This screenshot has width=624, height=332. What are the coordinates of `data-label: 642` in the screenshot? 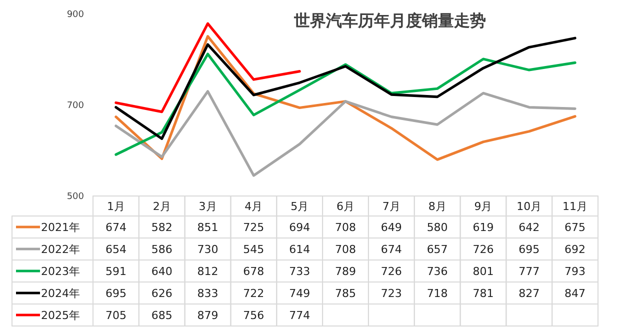 It's located at (529, 227).